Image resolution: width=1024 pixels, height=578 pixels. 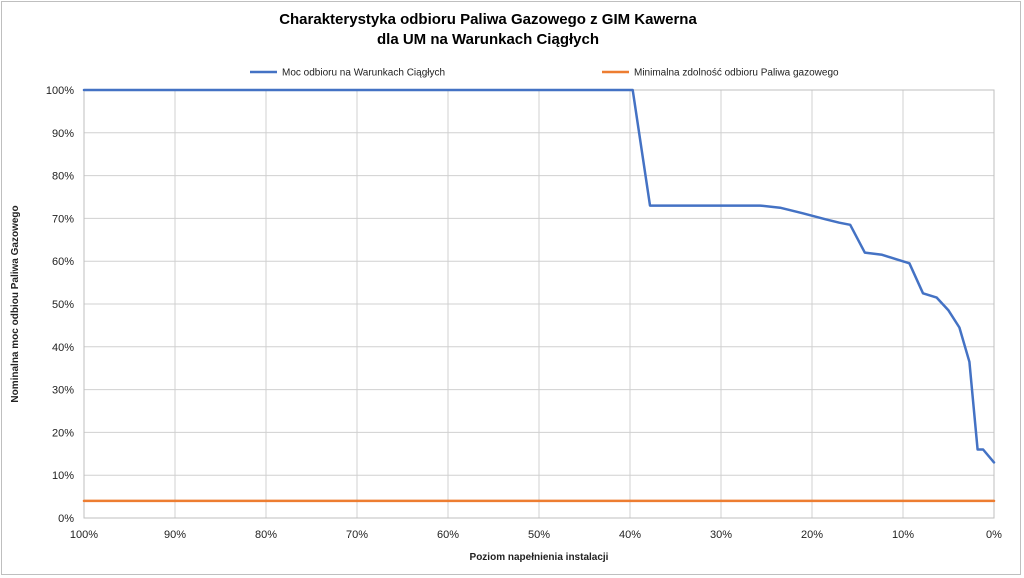 I want to click on x-tick-label: 30%, so click(x=721, y=535).